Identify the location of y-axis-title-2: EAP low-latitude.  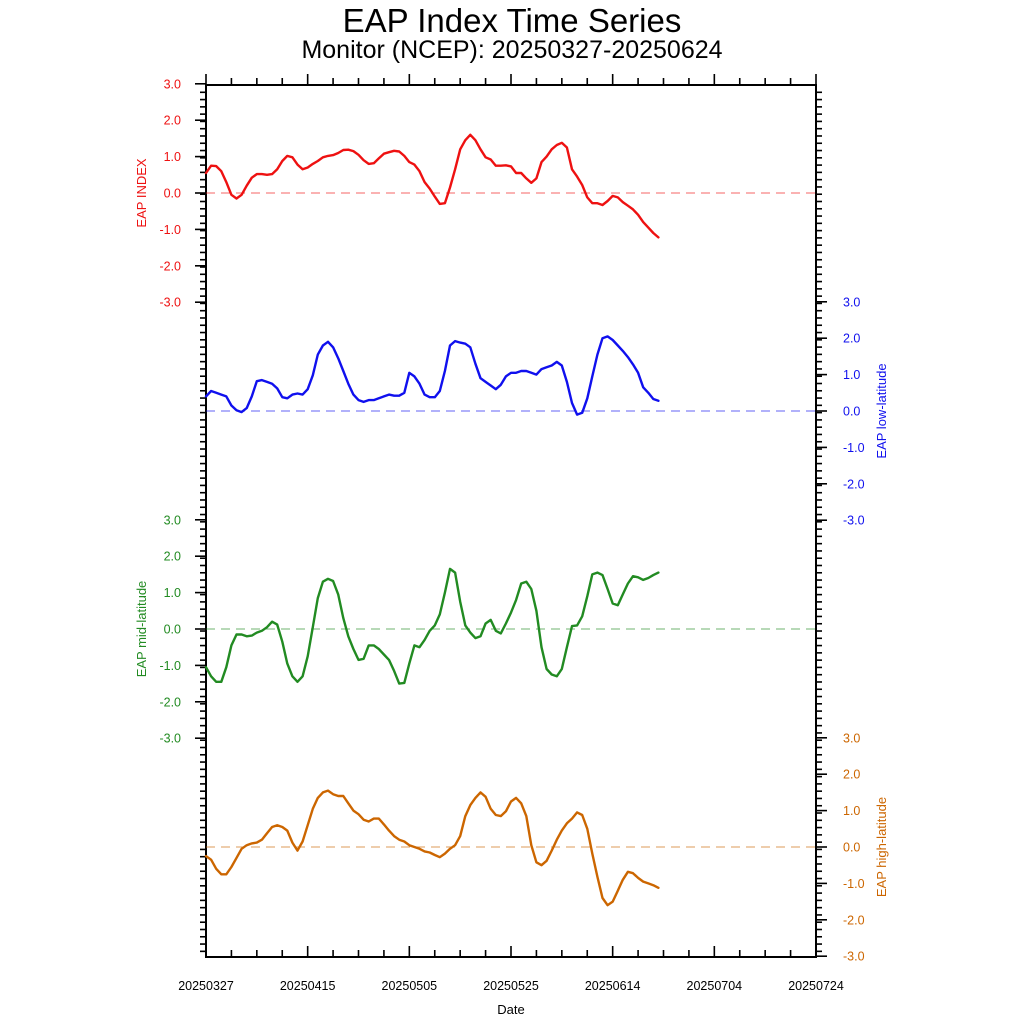
(881, 410).